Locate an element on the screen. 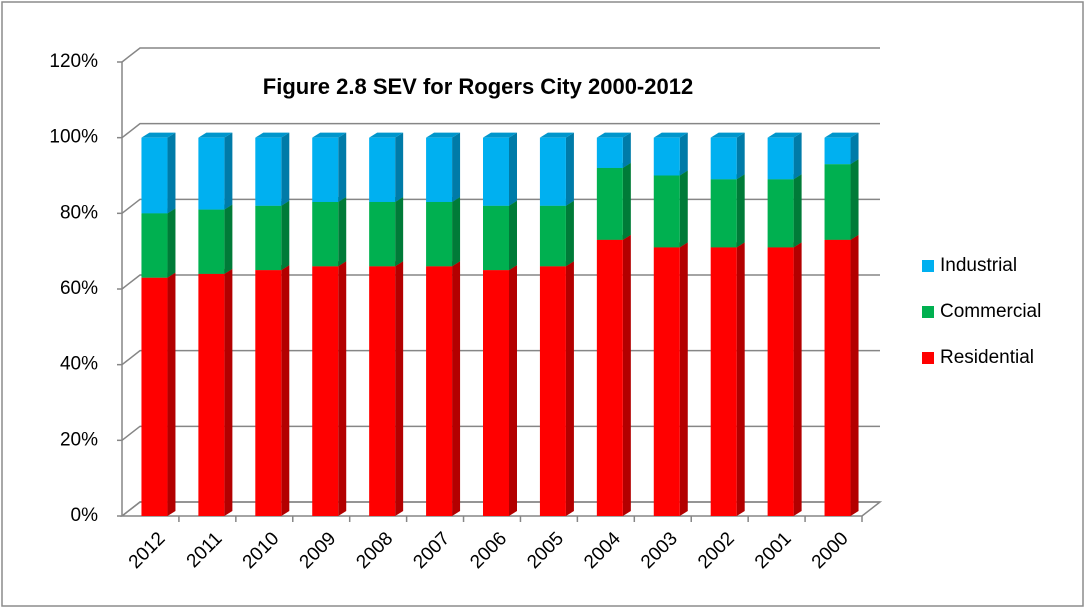 The width and height of the screenshot is (1086, 609). legend-label: Residential is located at coordinates (987, 357).